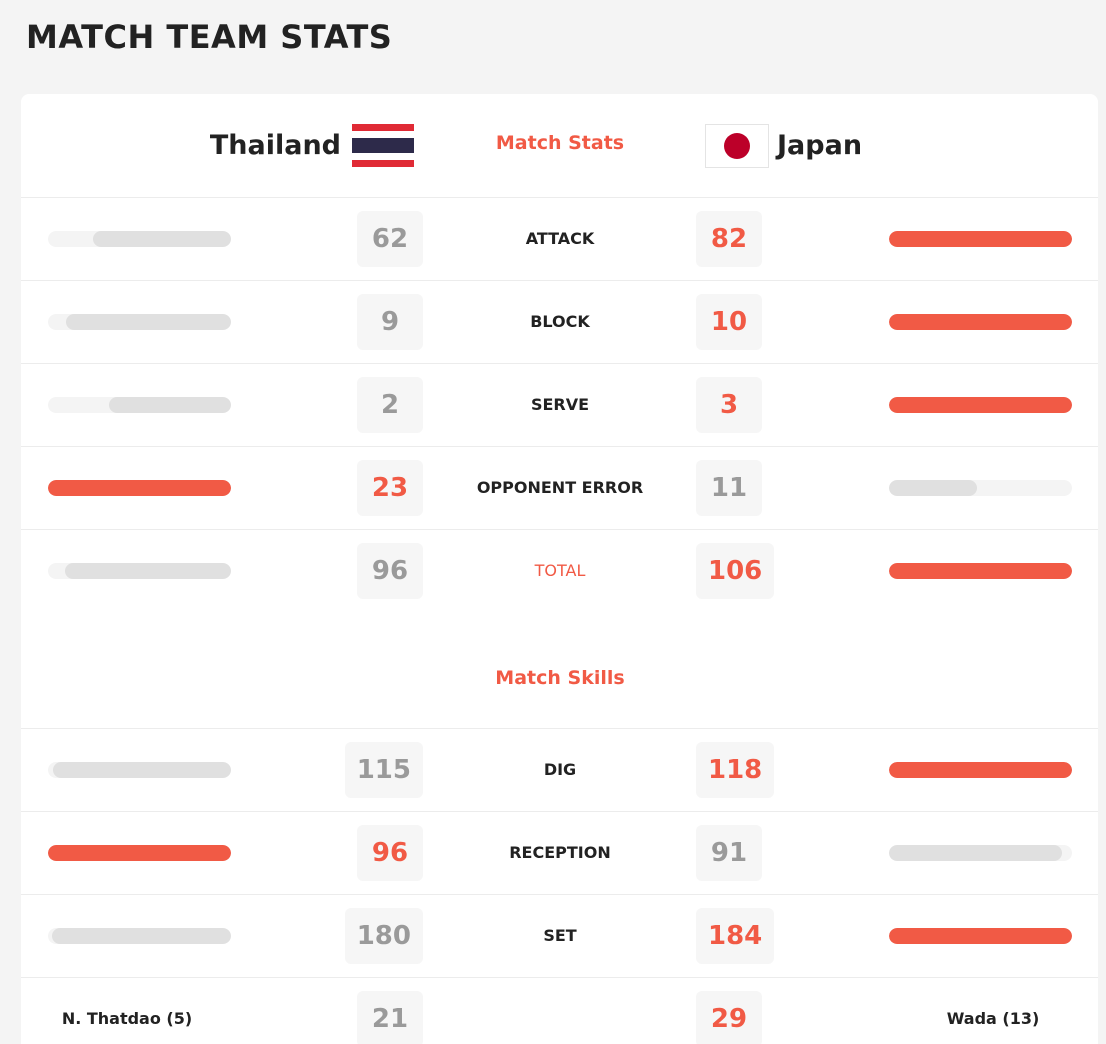 The height and width of the screenshot is (1044, 1106). I want to click on stat-label: RECEPTION, so click(560, 852).